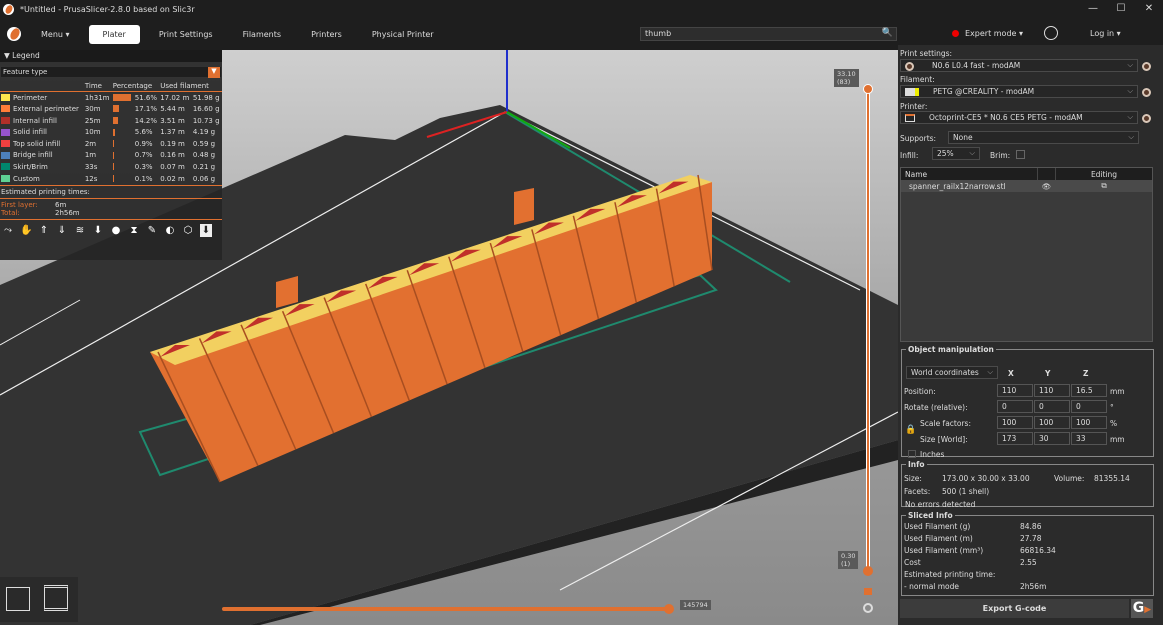 Image resolution: width=1163 pixels, height=625 pixels. Describe the element at coordinates (1052, 422) in the screenshot. I see `manip-input-y: 100` at that location.